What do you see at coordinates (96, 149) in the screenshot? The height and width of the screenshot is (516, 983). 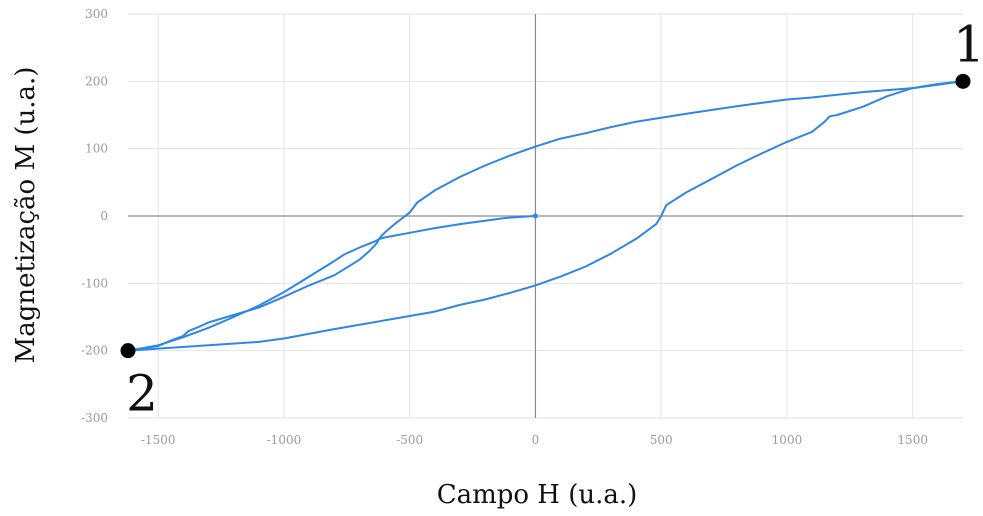 I see `y-tick-label: 100` at bounding box center [96, 149].